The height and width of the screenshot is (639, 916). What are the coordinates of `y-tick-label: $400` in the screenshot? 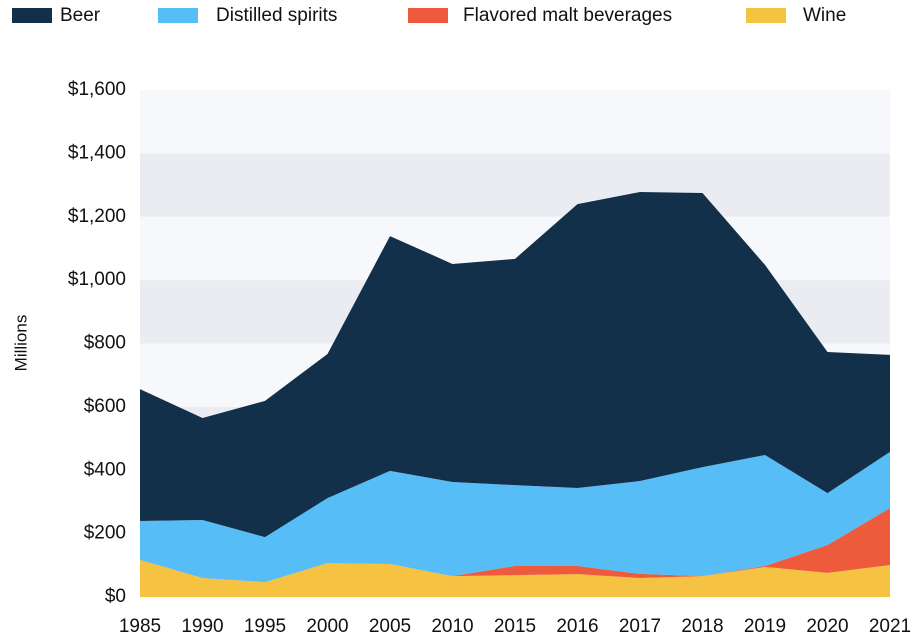 It's located at (105, 469).